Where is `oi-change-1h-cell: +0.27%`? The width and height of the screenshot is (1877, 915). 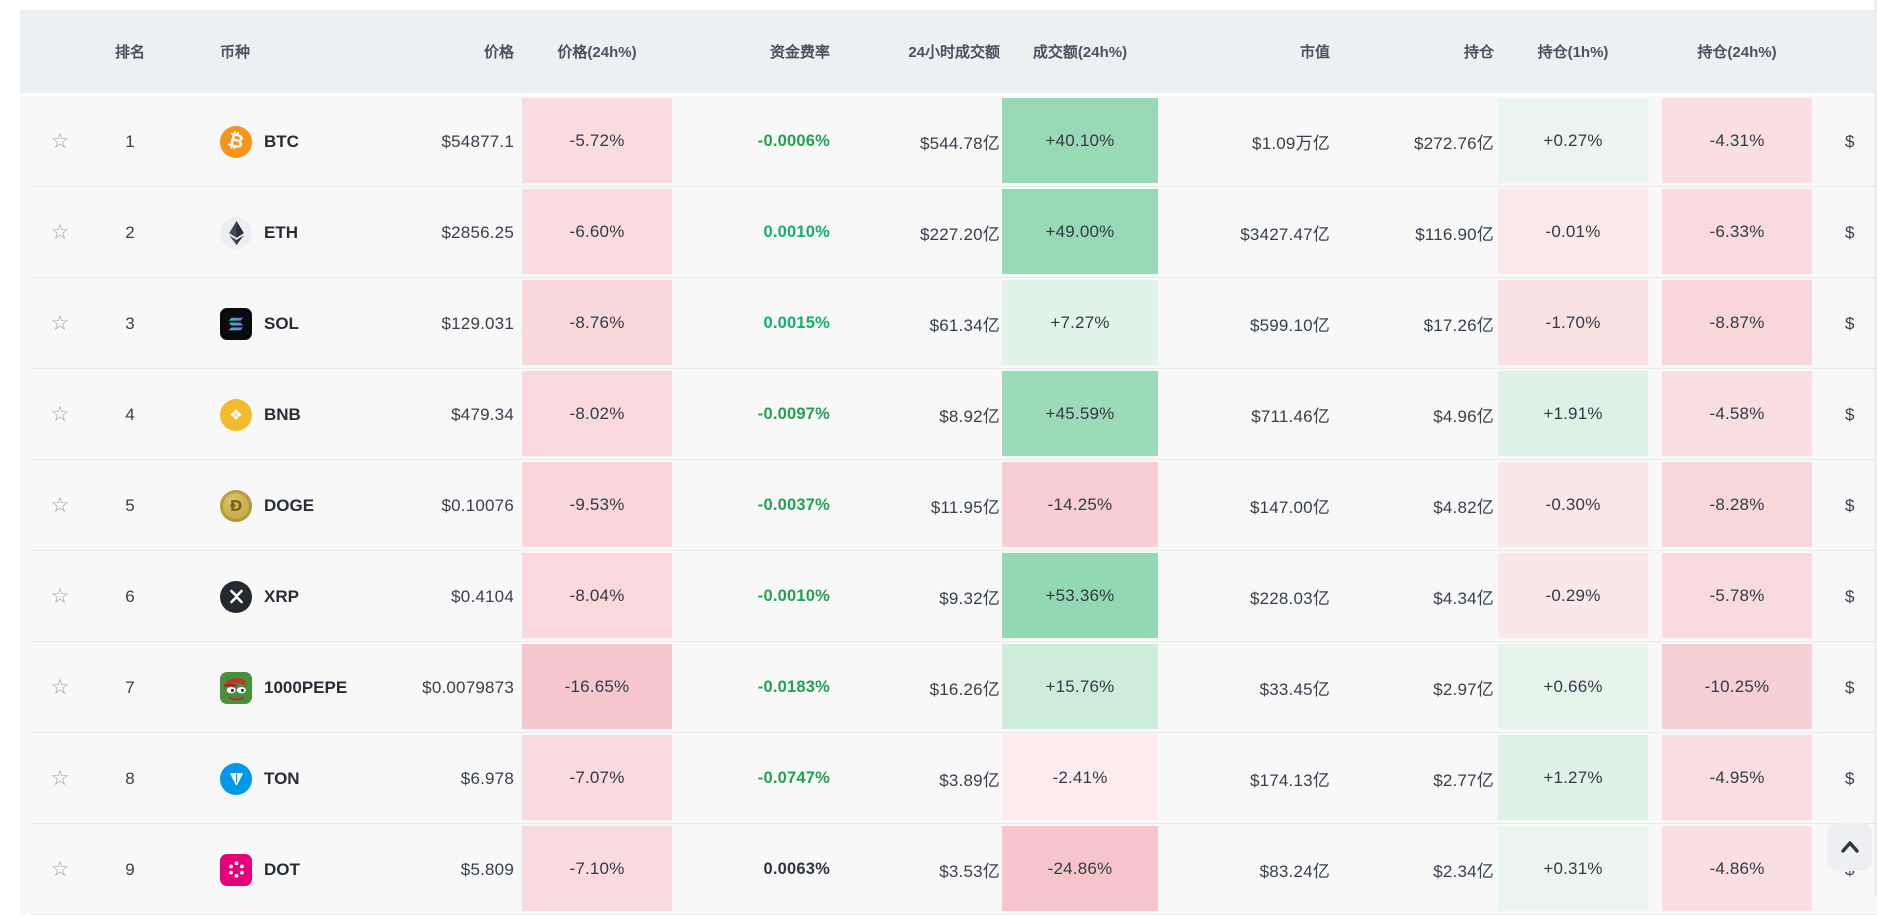
oi-change-1h-cell: +0.27% is located at coordinates (1573, 141).